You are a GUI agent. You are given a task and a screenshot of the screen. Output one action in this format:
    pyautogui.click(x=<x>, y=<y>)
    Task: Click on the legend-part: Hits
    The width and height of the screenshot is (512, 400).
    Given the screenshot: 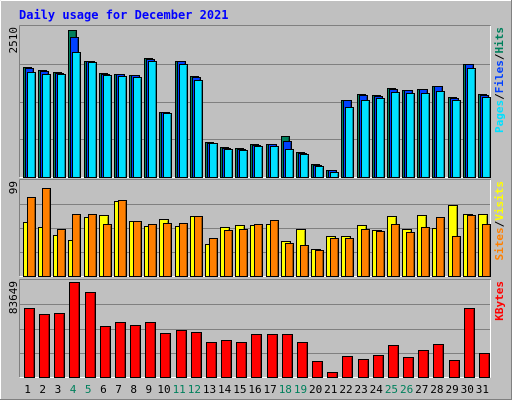 What is the action you would take?
    pyautogui.click(x=499, y=40)
    